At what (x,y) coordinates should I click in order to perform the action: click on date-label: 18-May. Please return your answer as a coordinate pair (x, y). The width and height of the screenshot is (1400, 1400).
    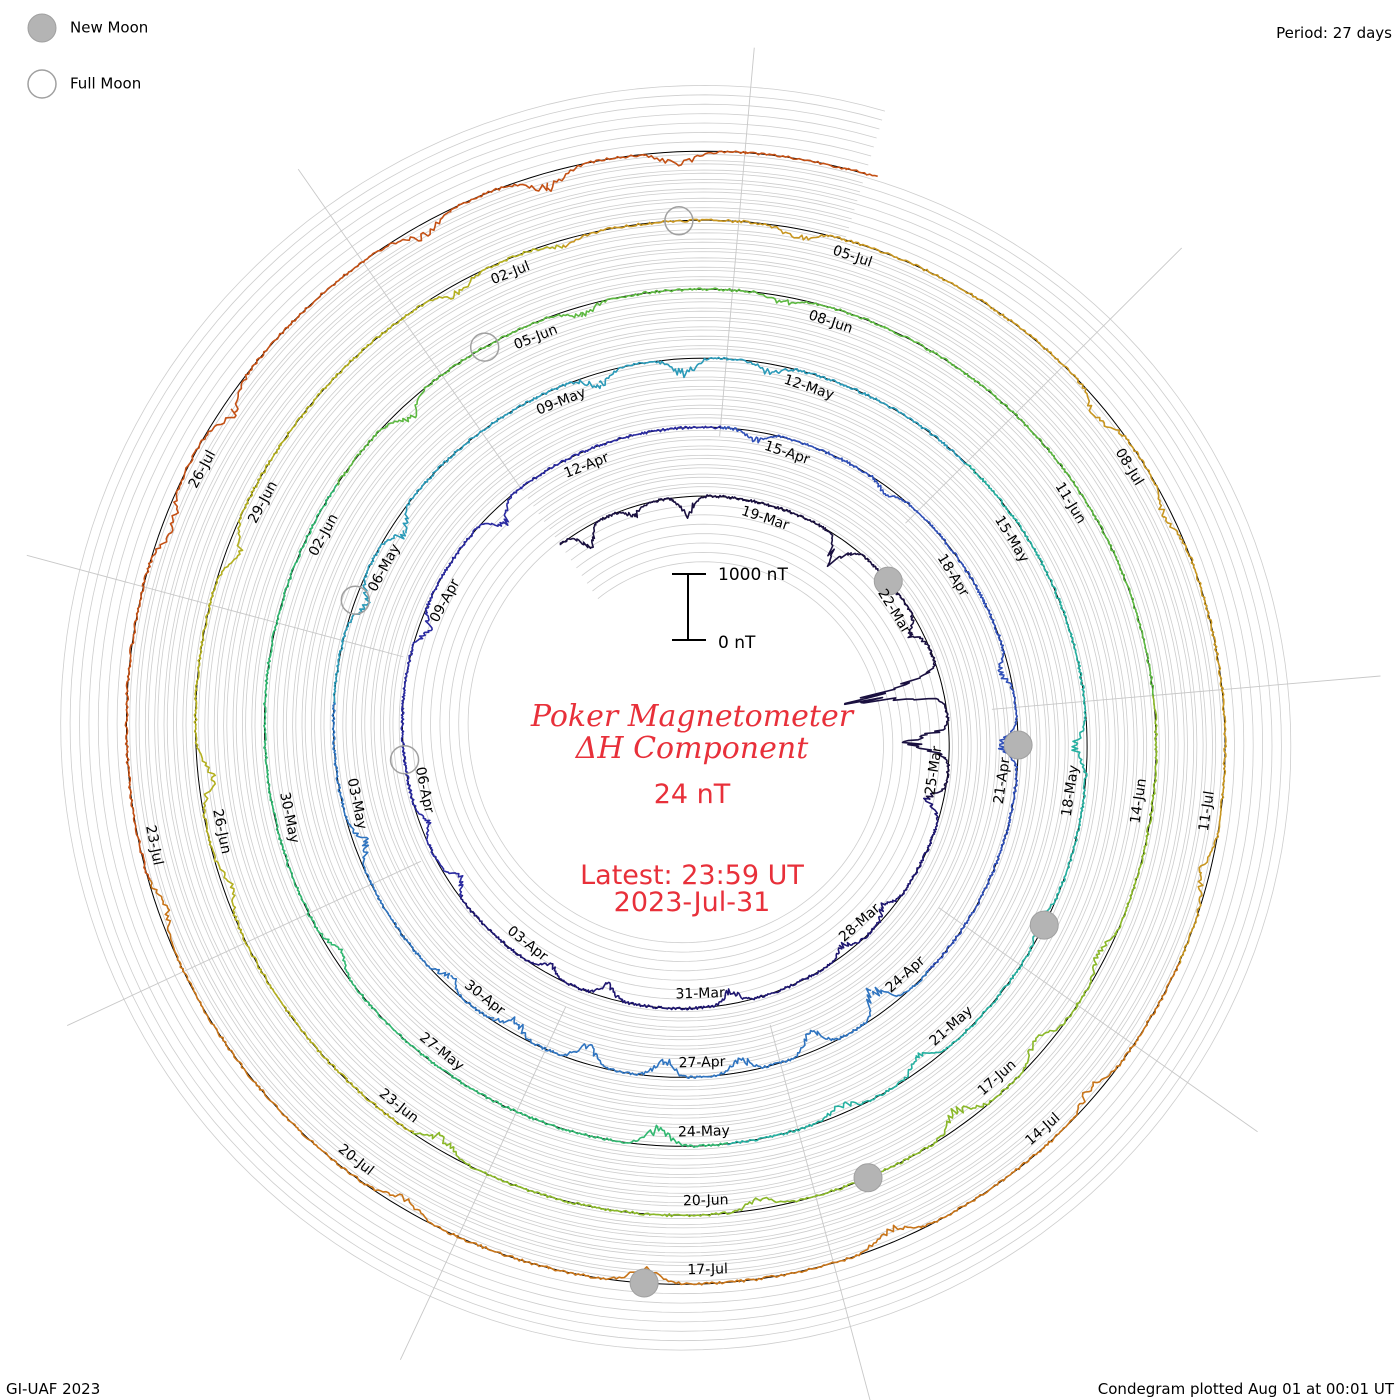
    Looking at the image, I should click on (1070, 791).